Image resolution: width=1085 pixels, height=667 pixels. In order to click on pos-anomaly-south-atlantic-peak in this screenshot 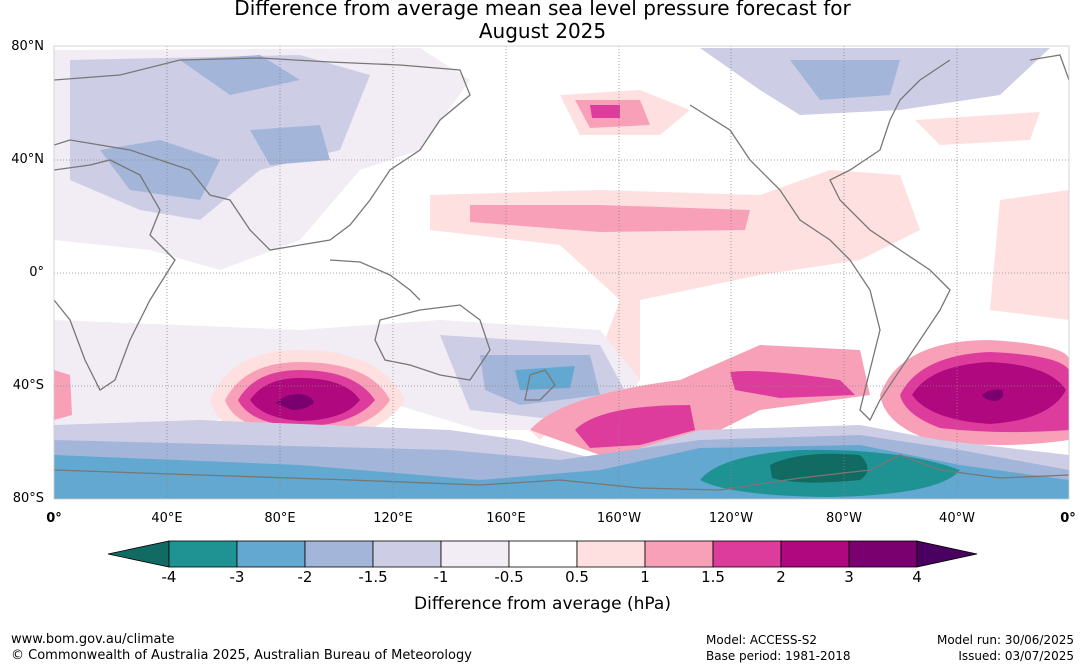, I will do `click(993, 395)`.